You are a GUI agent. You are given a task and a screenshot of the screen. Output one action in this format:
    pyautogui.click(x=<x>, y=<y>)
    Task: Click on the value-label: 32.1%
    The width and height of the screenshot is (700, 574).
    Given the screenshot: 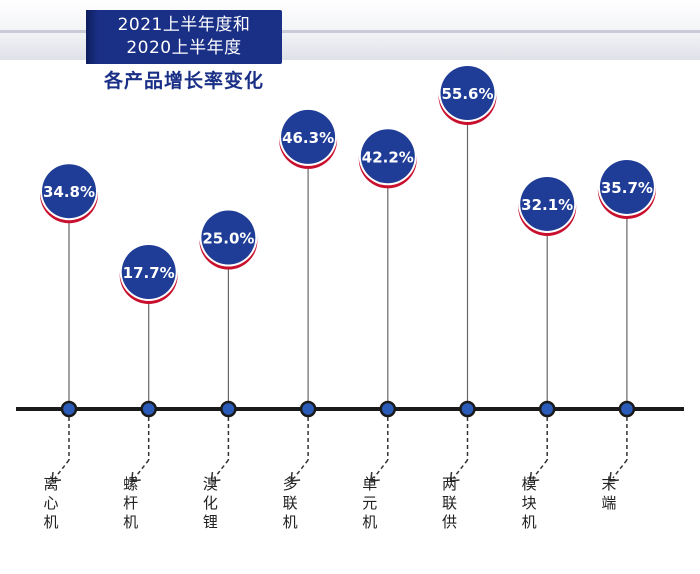 What is the action you would take?
    pyautogui.click(x=547, y=205)
    